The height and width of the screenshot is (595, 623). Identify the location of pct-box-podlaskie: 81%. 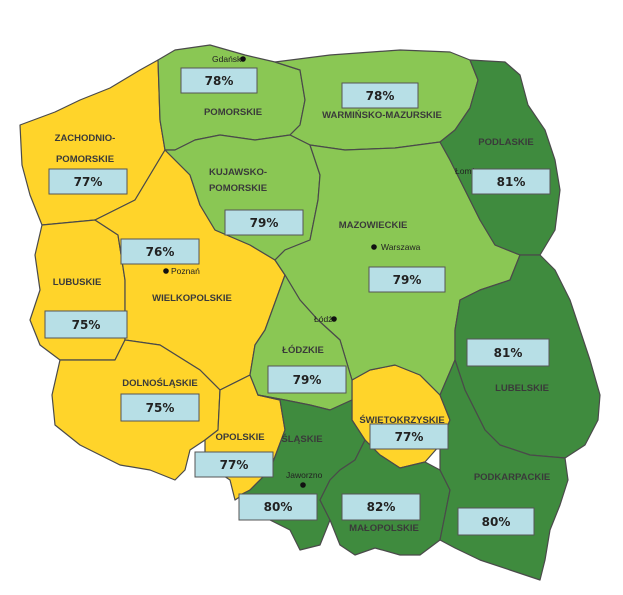
(511, 181).